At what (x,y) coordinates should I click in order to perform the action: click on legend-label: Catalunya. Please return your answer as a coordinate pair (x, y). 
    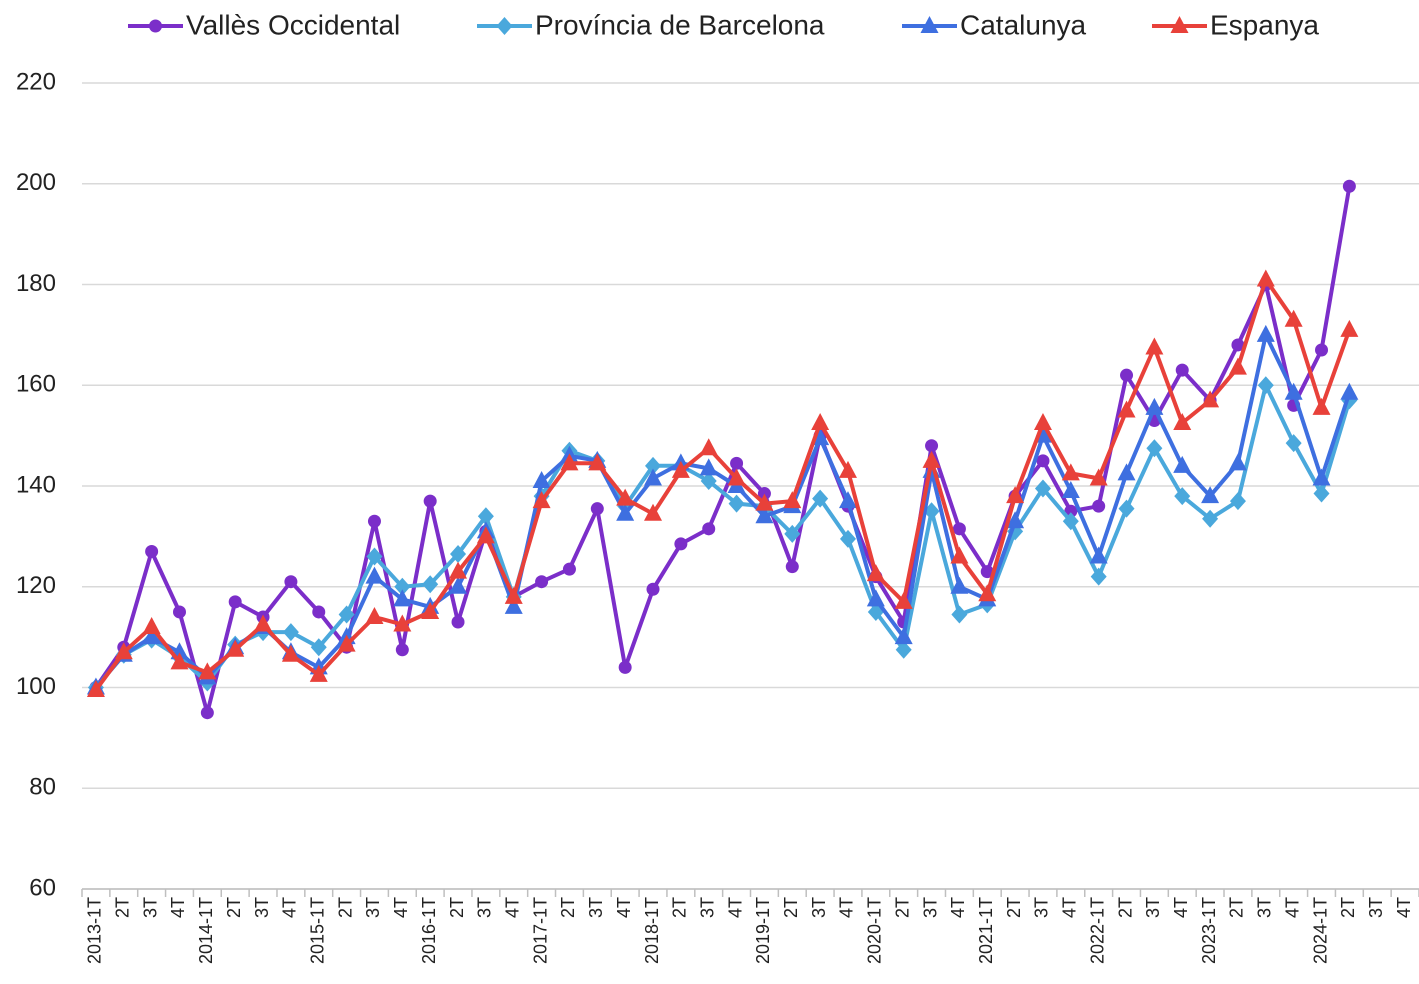
    Looking at the image, I should click on (1023, 24).